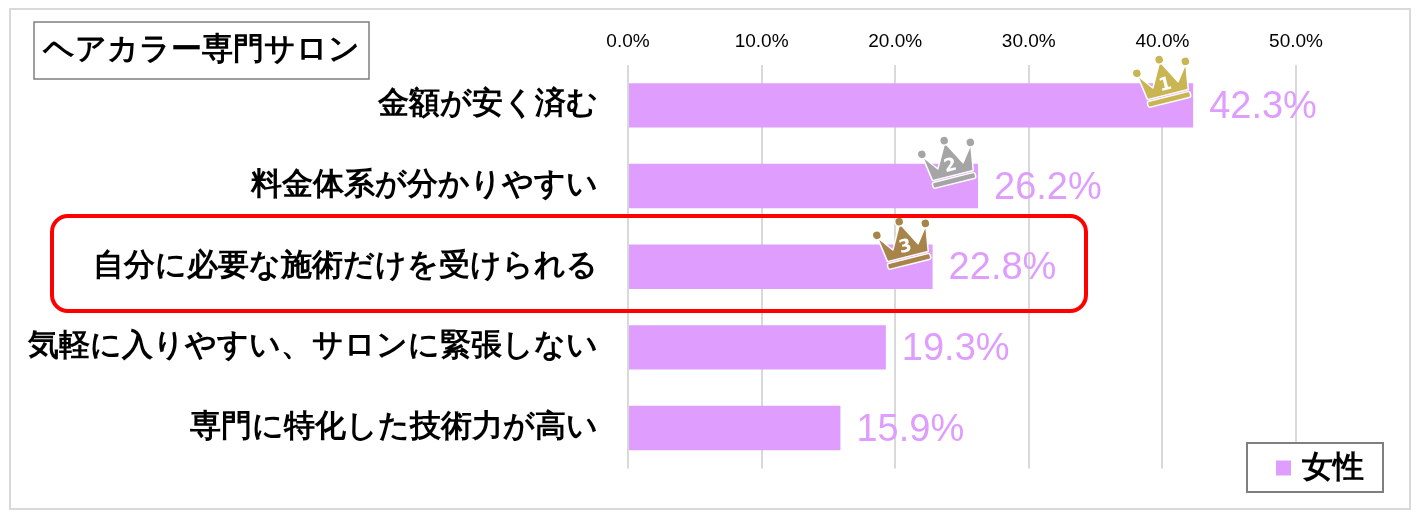  Describe the element at coordinates (1028, 40) in the screenshot. I see `x-tick-label: 30.0%` at that location.